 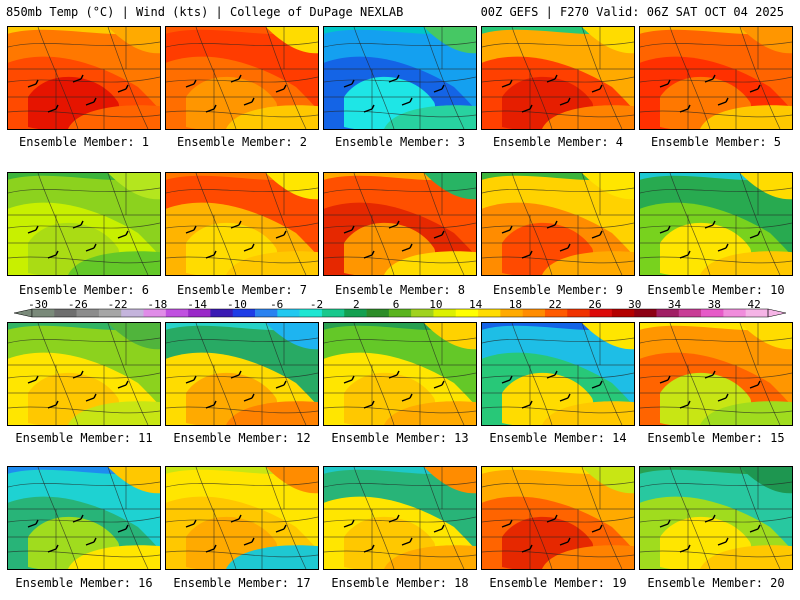 What do you see at coordinates (714, 304) in the screenshot?
I see `colorbar-tick-label: 38` at bounding box center [714, 304].